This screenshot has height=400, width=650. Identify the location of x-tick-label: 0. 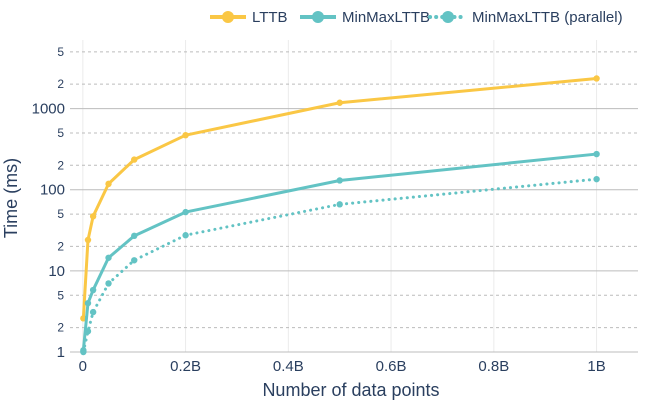
(83, 366).